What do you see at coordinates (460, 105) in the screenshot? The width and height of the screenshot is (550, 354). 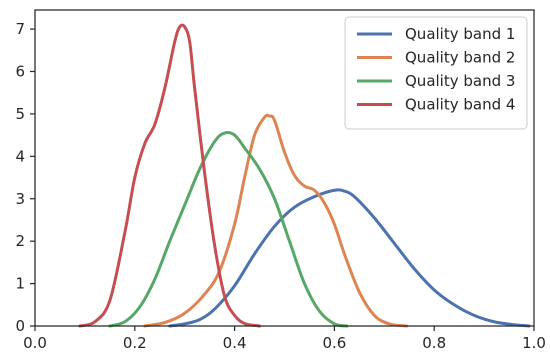 I see `legend-label-4: Quality band 4` at bounding box center [460, 105].